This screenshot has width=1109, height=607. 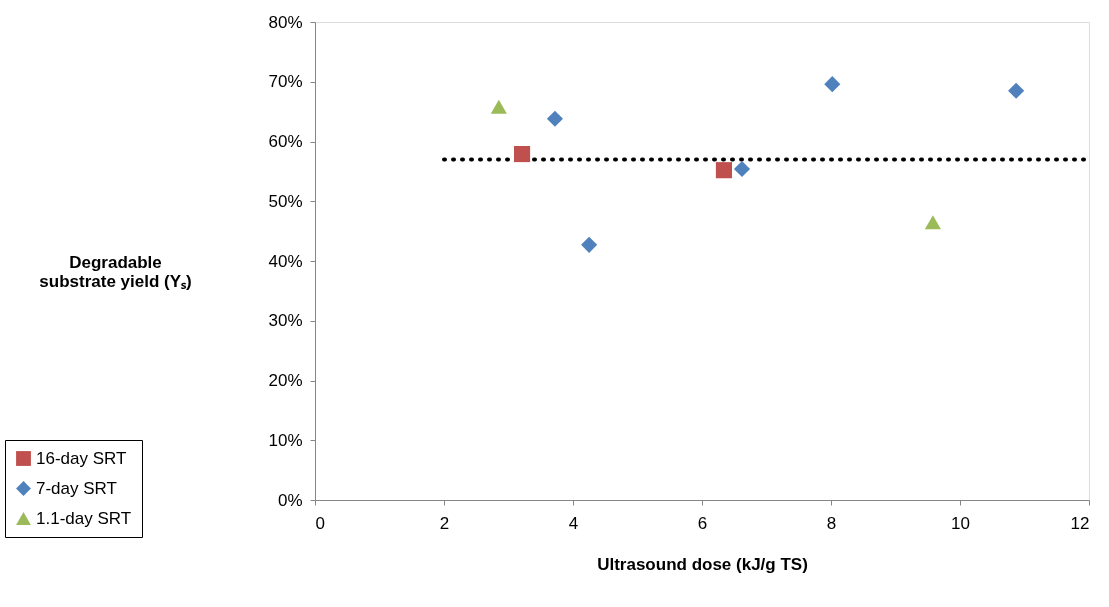 What do you see at coordinates (285, 82) in the screenshot?
I see `y-tick-label: 70%` at bounding box center [285, 82].